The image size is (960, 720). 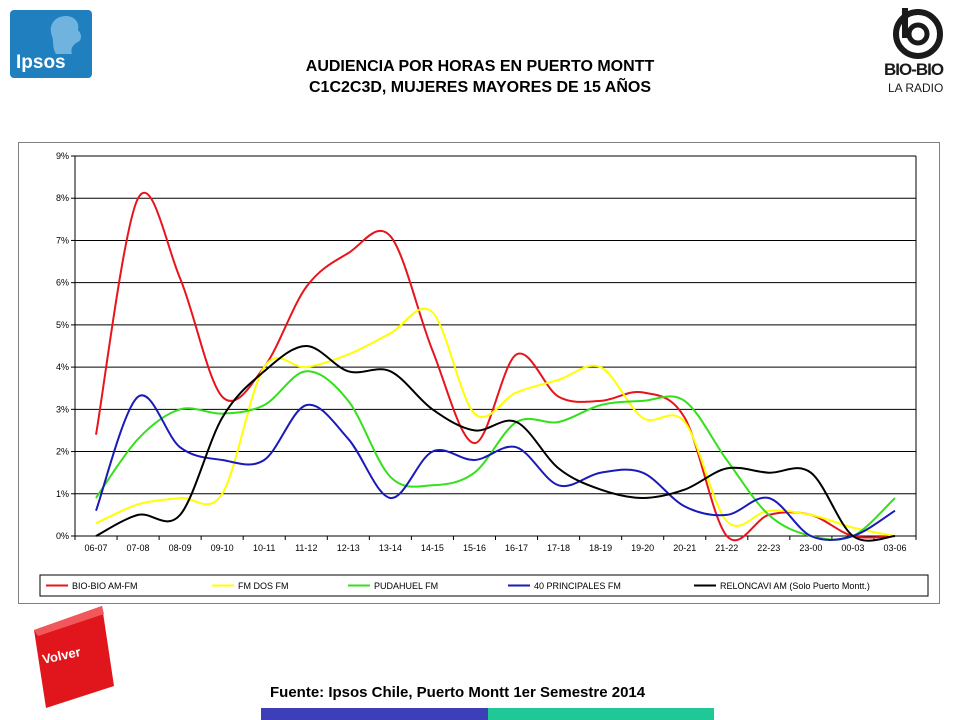 I want to click on biobio-emblem-icon, so click(x=918, y=33).